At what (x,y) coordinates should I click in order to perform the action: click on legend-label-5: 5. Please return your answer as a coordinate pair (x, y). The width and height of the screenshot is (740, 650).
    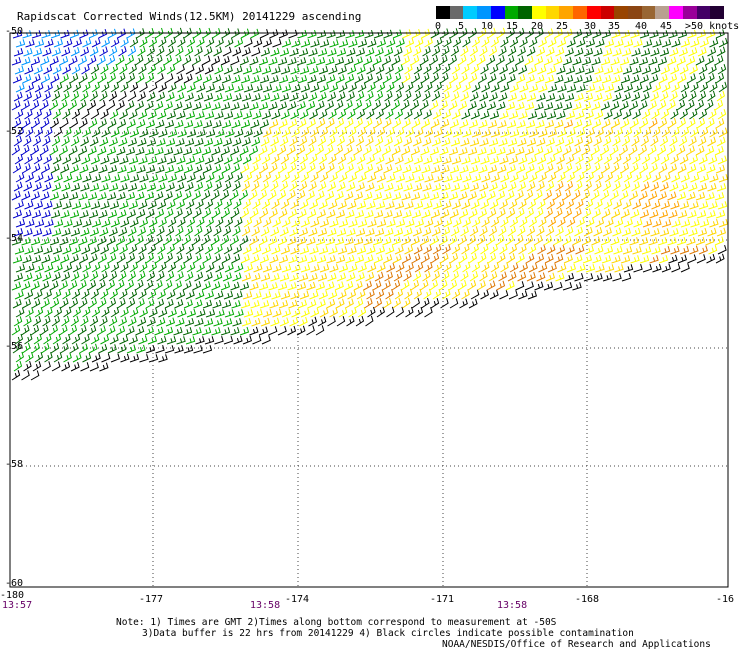
    Looking at the image, I should click on (461, 26).